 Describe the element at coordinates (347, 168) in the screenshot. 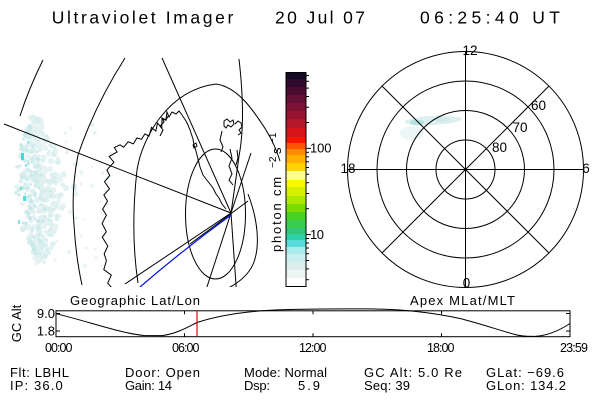

I see `svg-text: 18` at that location.